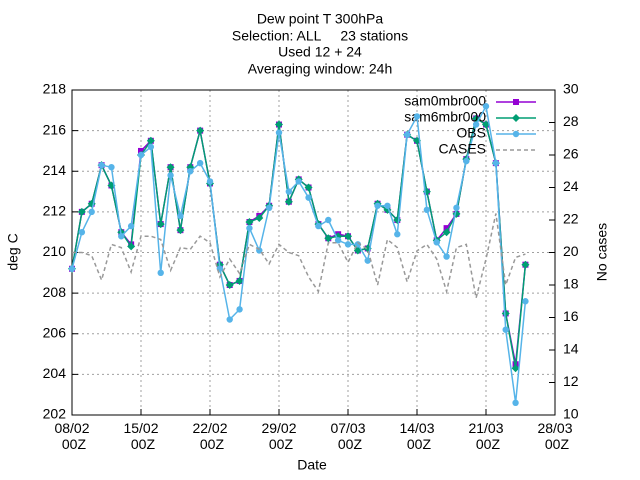 Image resolution: width=640 pixels, height=480 pixels. Describe the element at coordinates (571, 381) in the screenshot. I see `y2-tick-label: 12` at that location.